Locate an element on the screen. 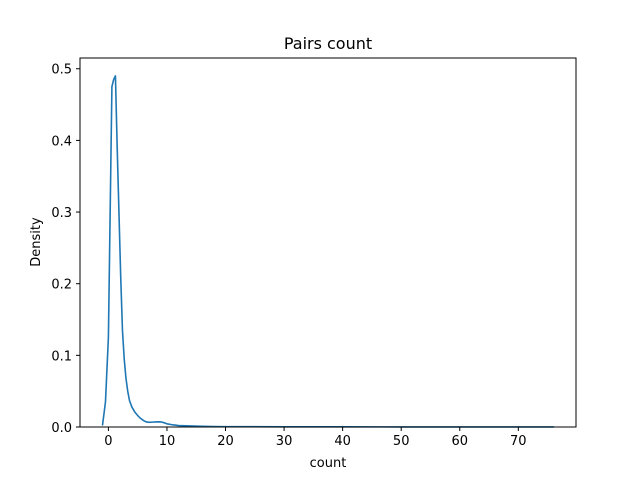 The height and width of the screenshot is (480, 640). x-tick-label: 10 is located at coordinates (167, 441).